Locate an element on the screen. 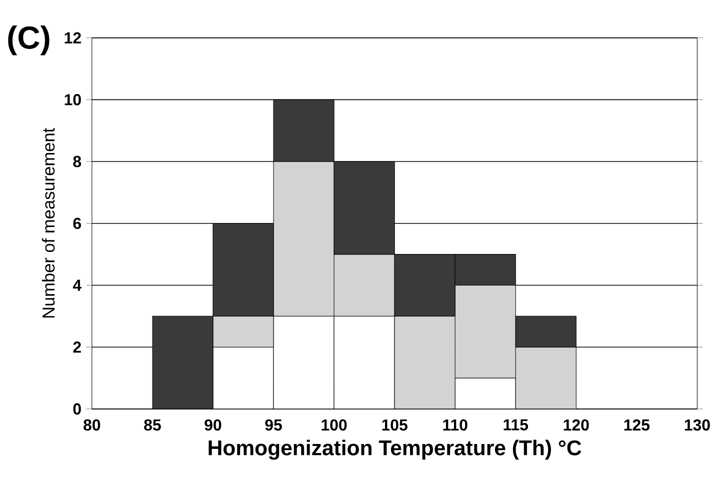  x-tick-label: 95 is located at coordinates (273, 425).